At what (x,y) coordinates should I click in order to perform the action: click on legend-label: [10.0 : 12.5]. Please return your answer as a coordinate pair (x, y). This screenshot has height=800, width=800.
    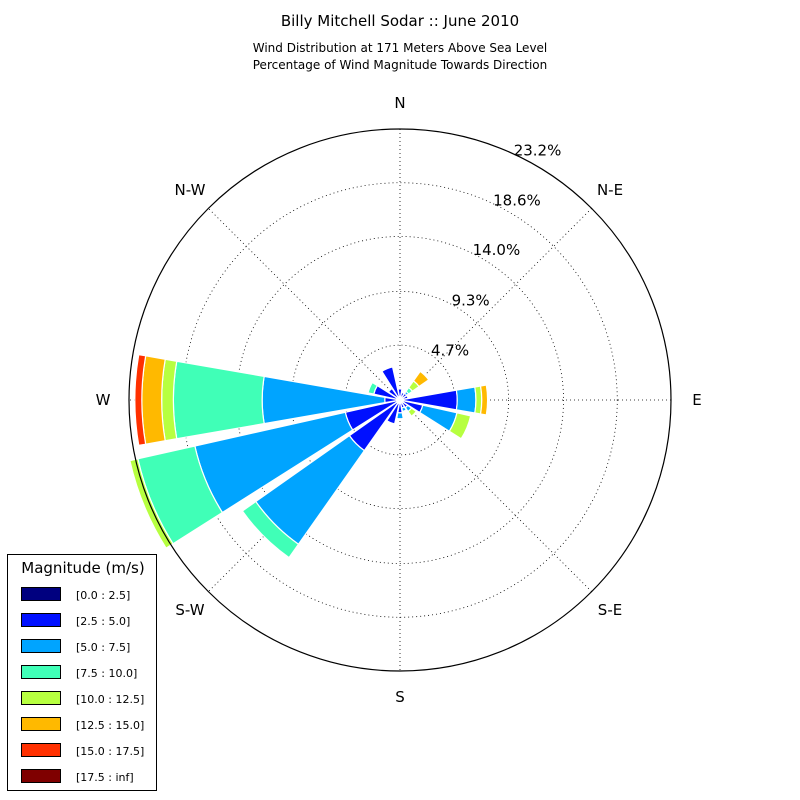
    Looking at the image, I should click on (110, 699).